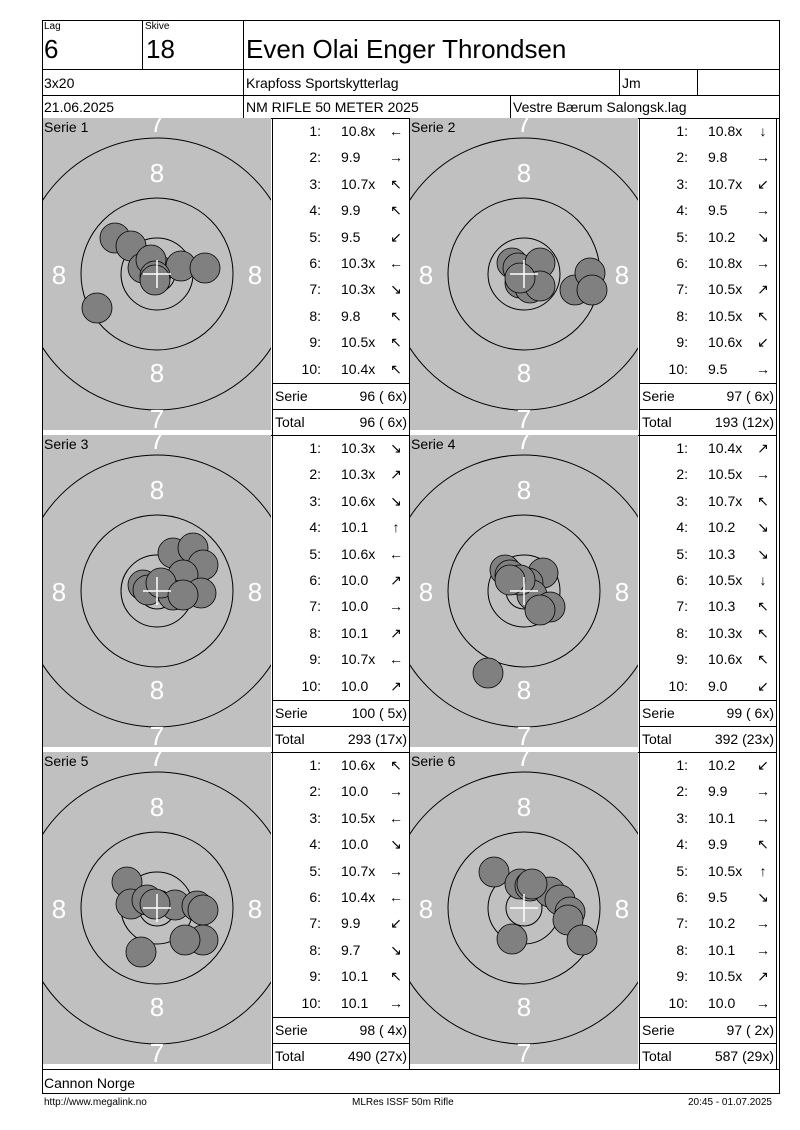  I want to click on shot-row: 3: 10.6x ↘, so click(341, 501).